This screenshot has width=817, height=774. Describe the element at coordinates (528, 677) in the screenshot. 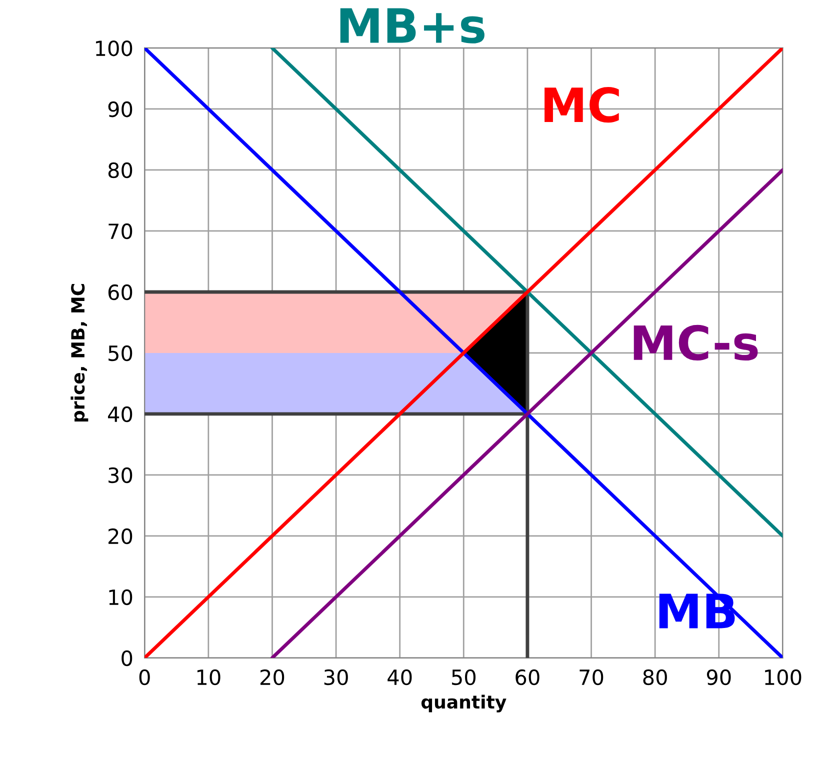

I see `x-tick-label: 60` at that location.